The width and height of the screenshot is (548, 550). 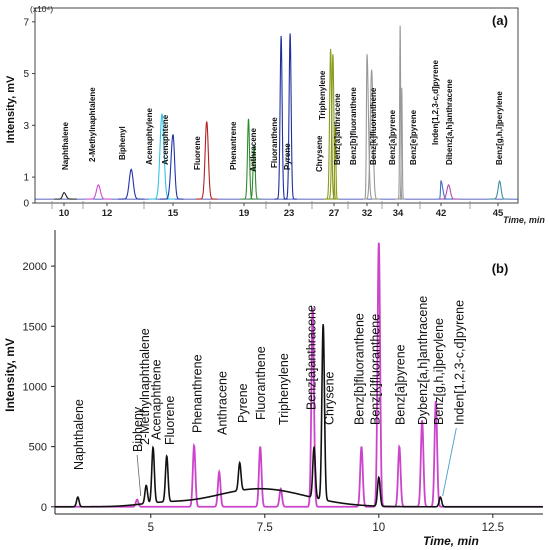 I want to click on peak-label-a: Inden[1,2,3-c,d]pyrene, so click(x=435, y=102).